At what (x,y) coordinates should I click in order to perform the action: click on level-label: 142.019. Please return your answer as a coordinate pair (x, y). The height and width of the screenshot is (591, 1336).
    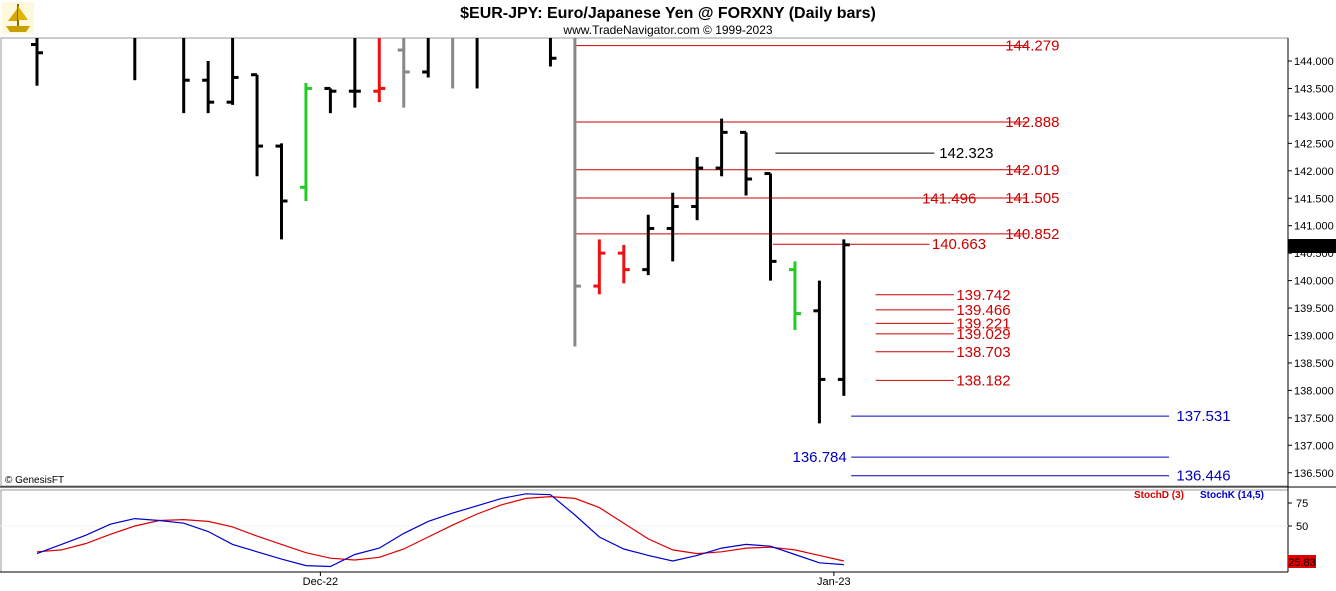
    Looking at the image, I should click on (1032, 170).